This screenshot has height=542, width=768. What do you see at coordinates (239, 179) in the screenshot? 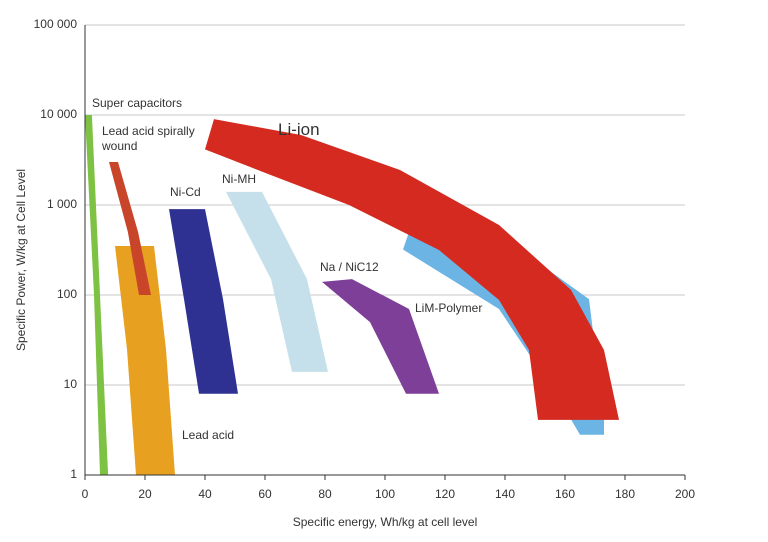
I see `region-label: Ni-MH` at bounding box center [239, 179].